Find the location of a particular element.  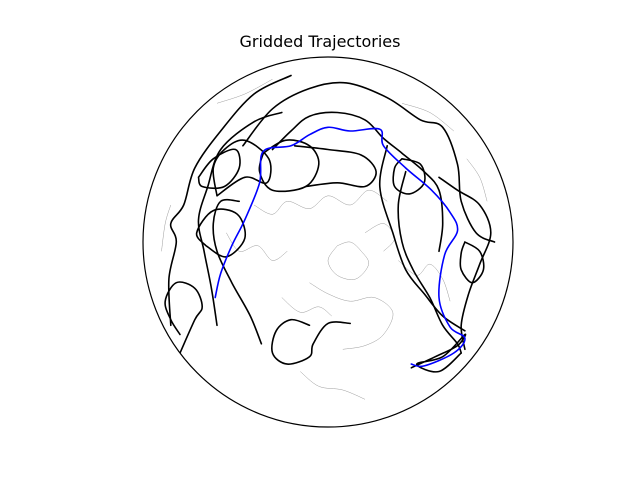

chart-title: Gridded Trajectories is located at coordinates (320, 41).